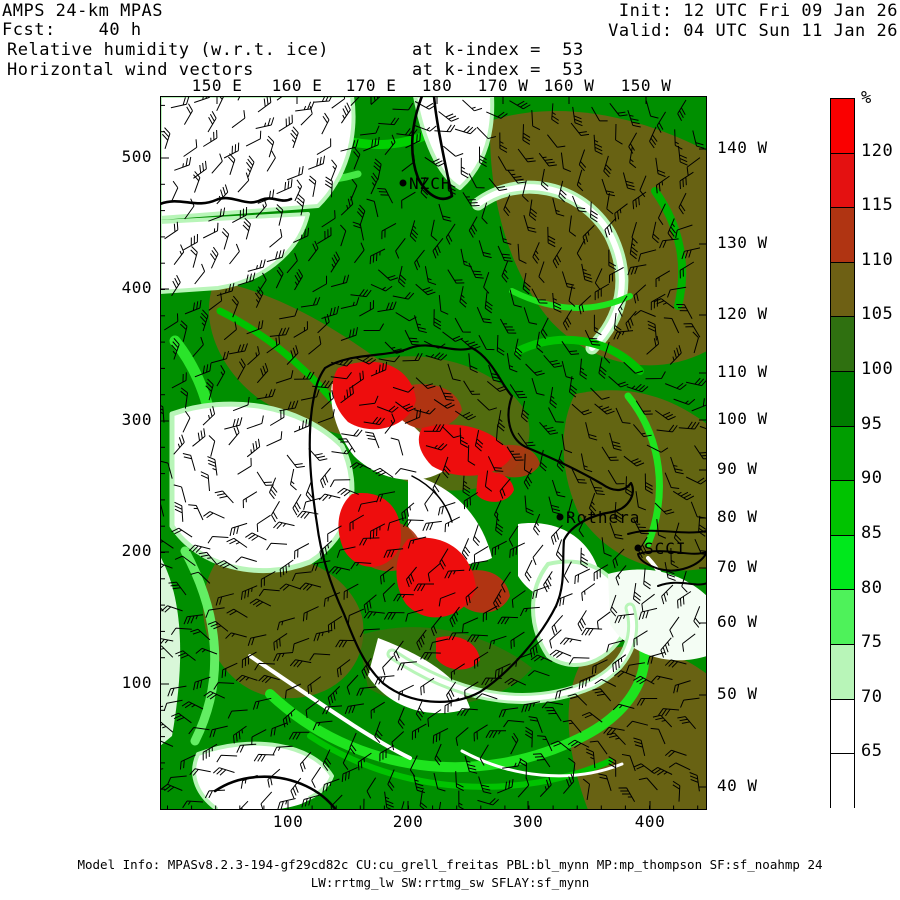 This screenshot has height=900, width=900. Describe the element at coordinates (430, 183) in the screenshot. I see `station-label-nzch: NZCH` at that location.